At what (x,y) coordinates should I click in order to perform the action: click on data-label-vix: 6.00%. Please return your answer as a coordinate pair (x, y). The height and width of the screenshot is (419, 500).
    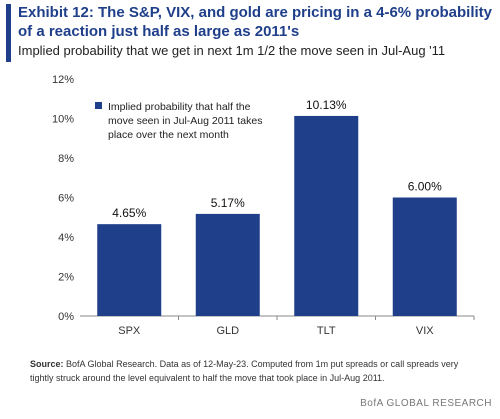
    Looking at the image, I should click on (425, 187).